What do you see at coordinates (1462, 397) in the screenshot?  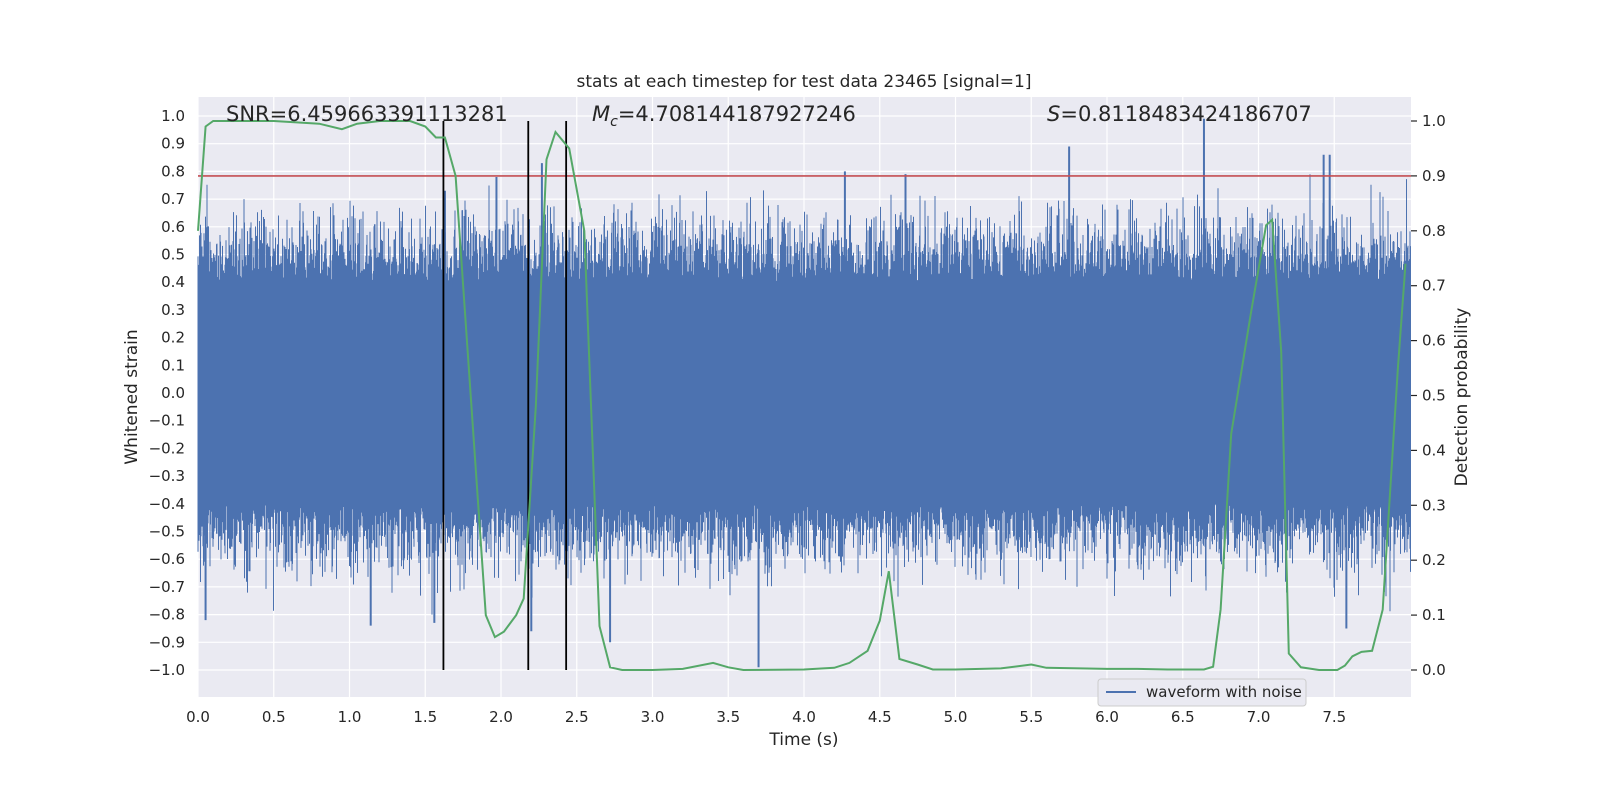 I see `y2-axis-label: Detection probability` at bounding box center [1462, 397].